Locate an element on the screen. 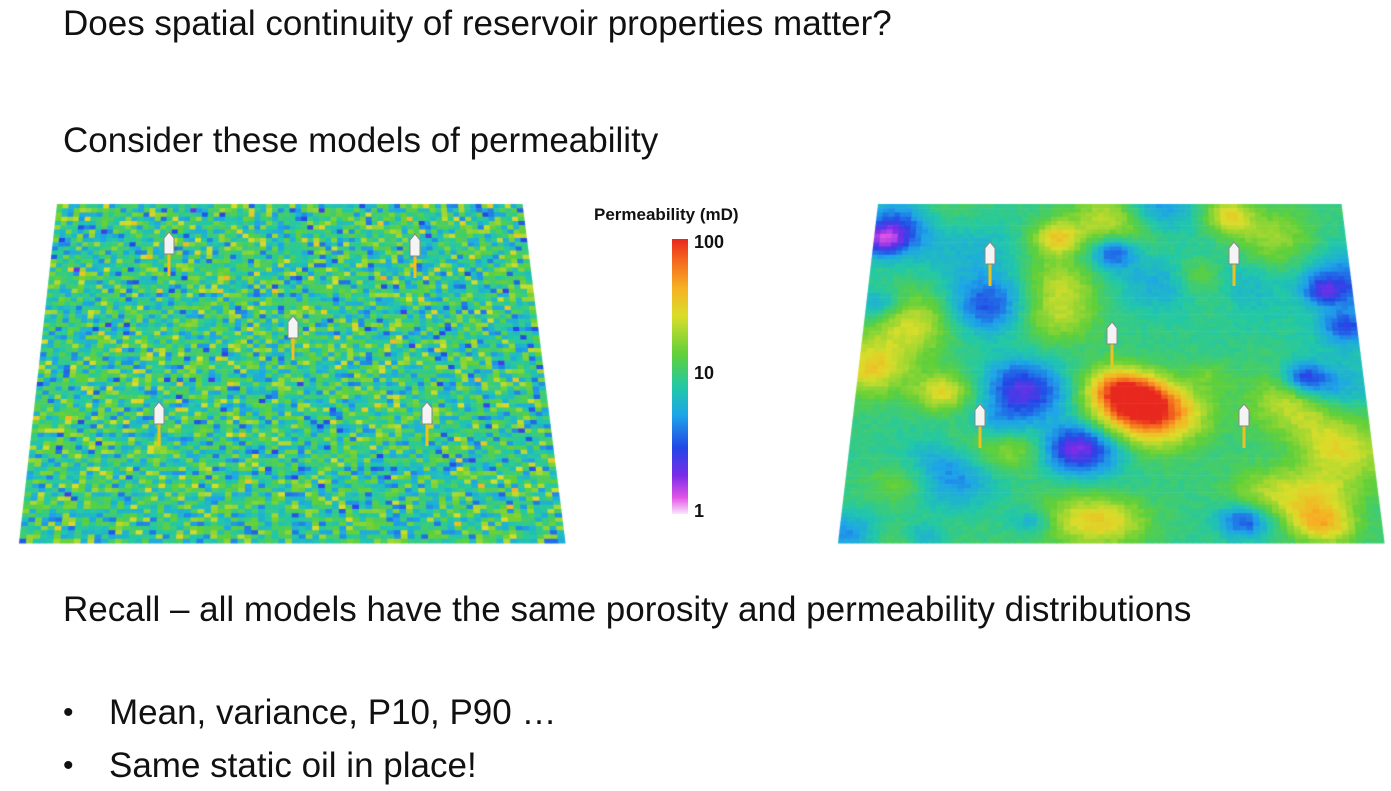 The width and height of the screenshot is (1391, 791). slide-subtitle: Consider these models of permeability is located at coordinates (361, 140).